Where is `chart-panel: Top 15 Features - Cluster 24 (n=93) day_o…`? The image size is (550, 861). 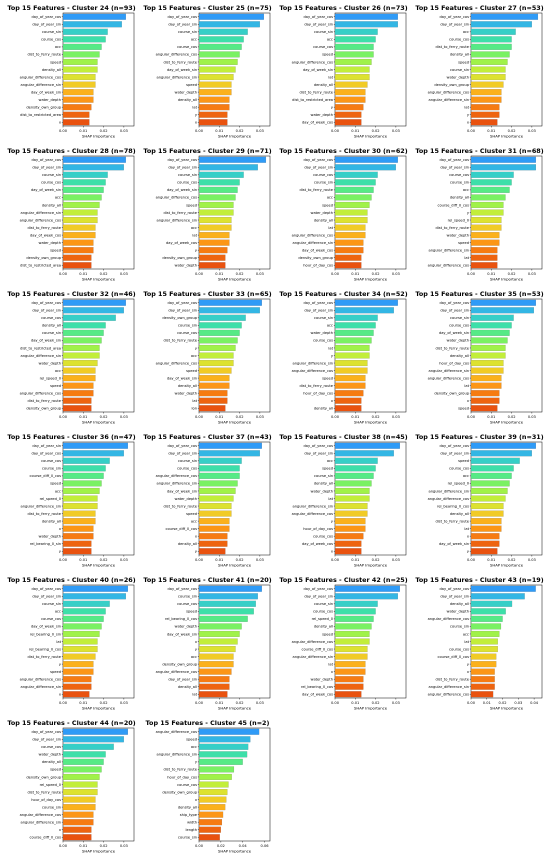
chart-panel: Top 15 Features - Cluster 24 (n=93) day_o… is located at coordinates (71, 75).